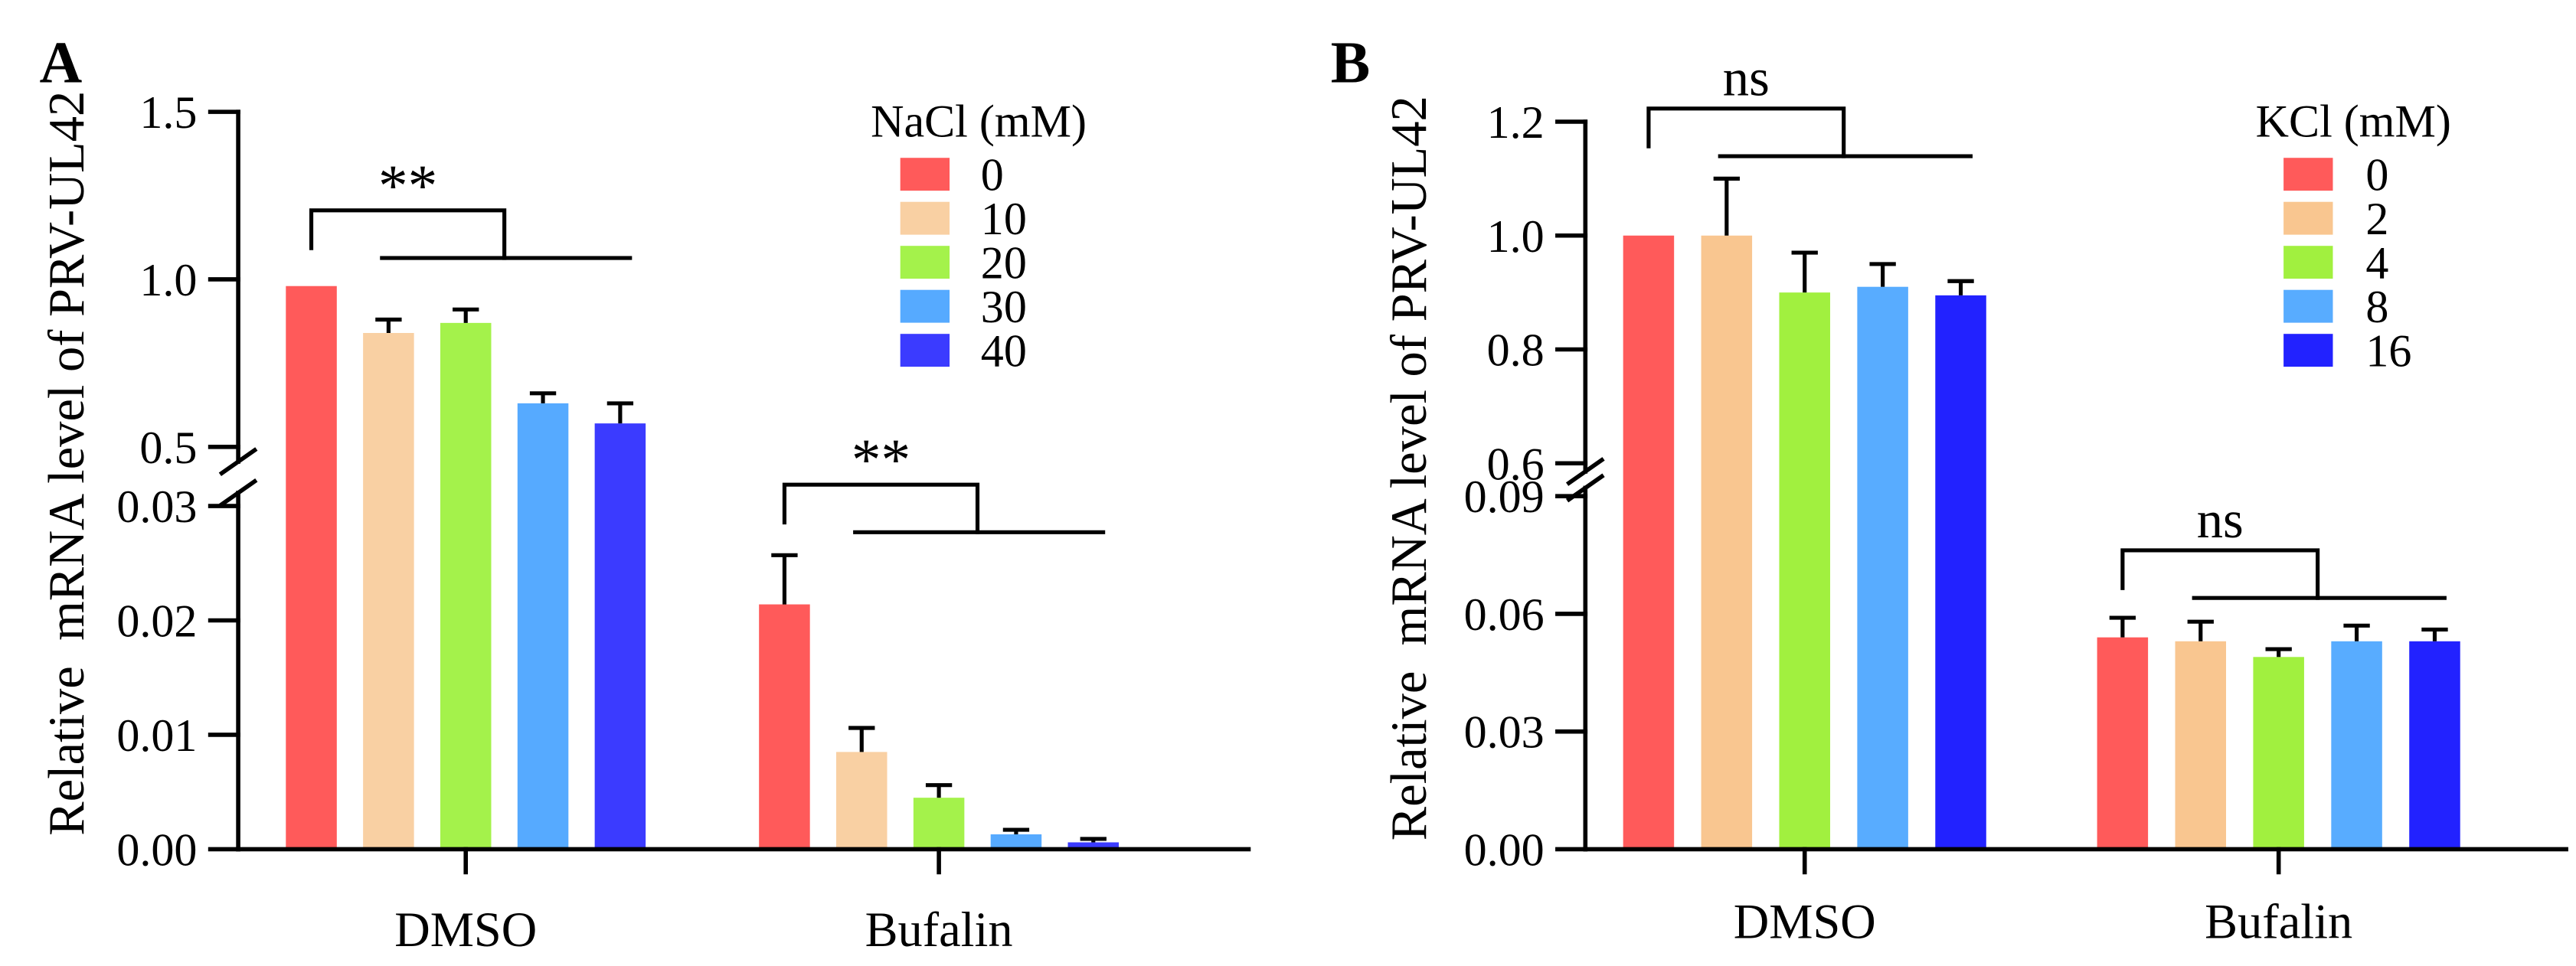 The height and width of the screenshot is (966, 2576). I want to click on panel-label-a: A, so click(60, 63).